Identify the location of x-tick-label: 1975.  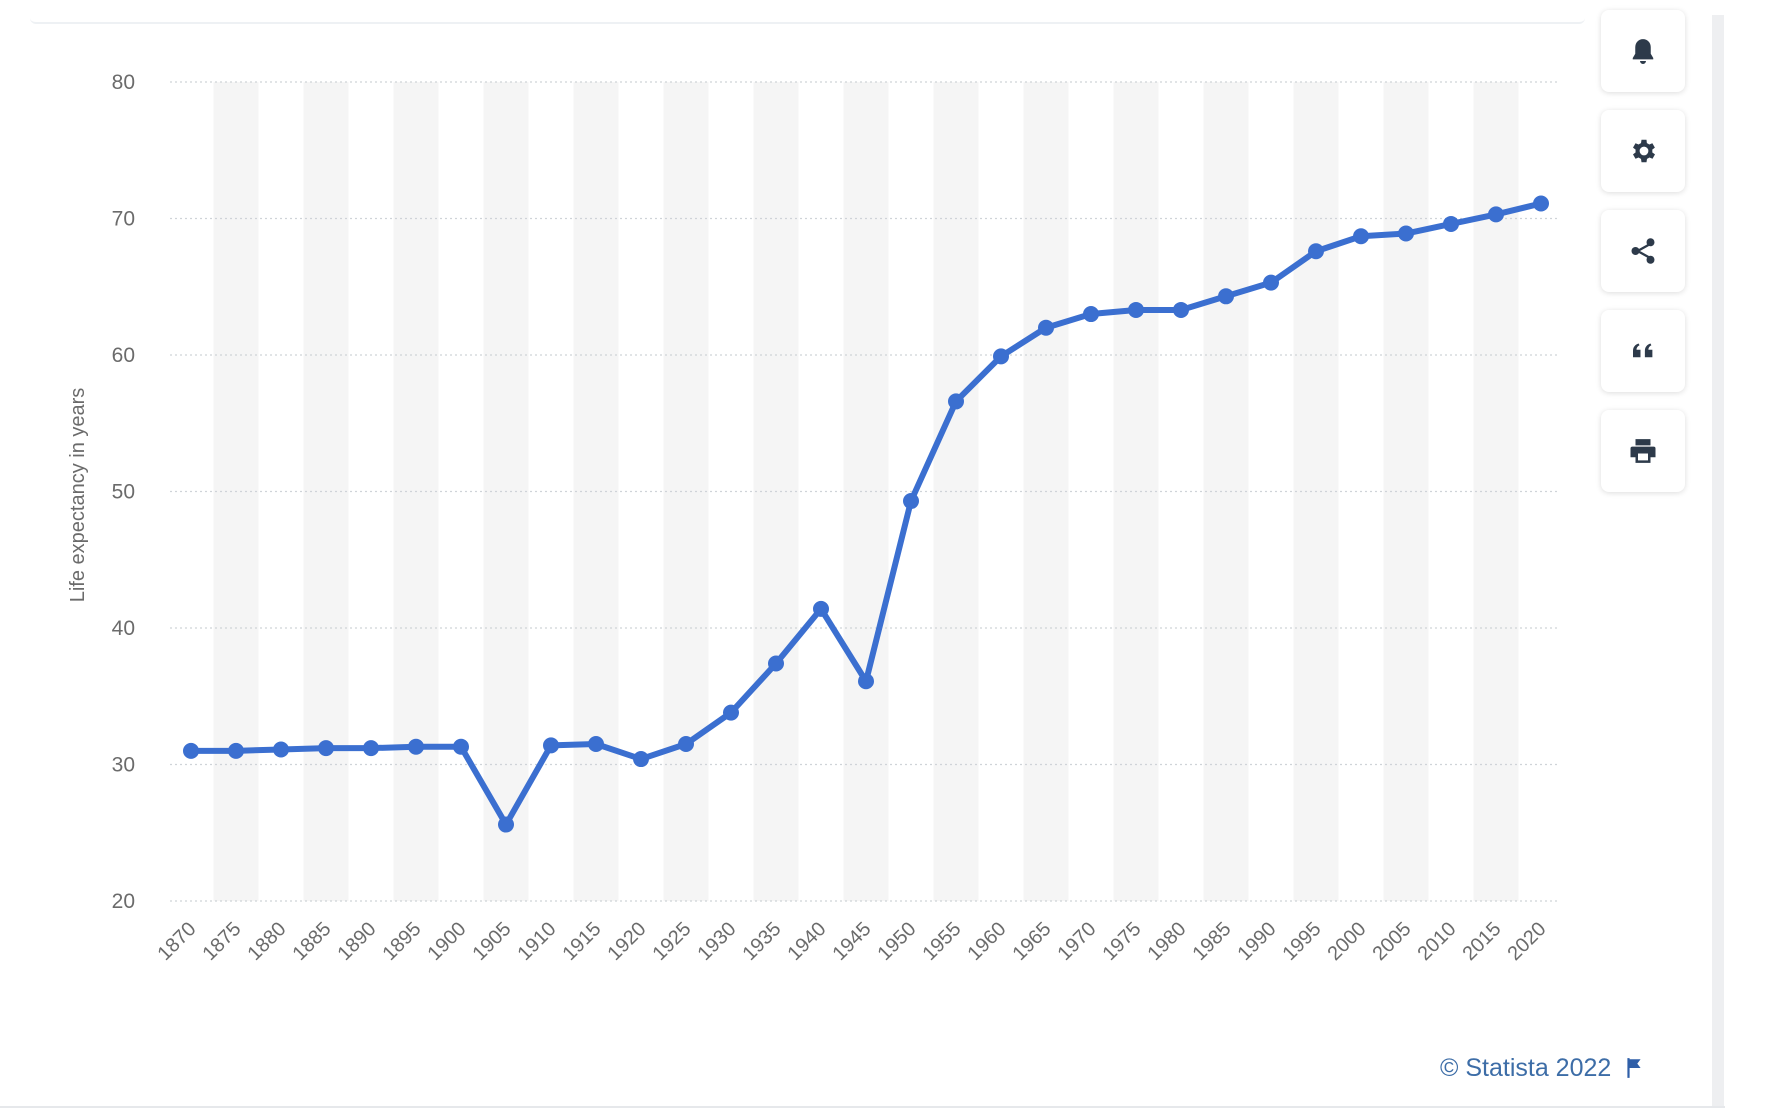
(1122, 941).